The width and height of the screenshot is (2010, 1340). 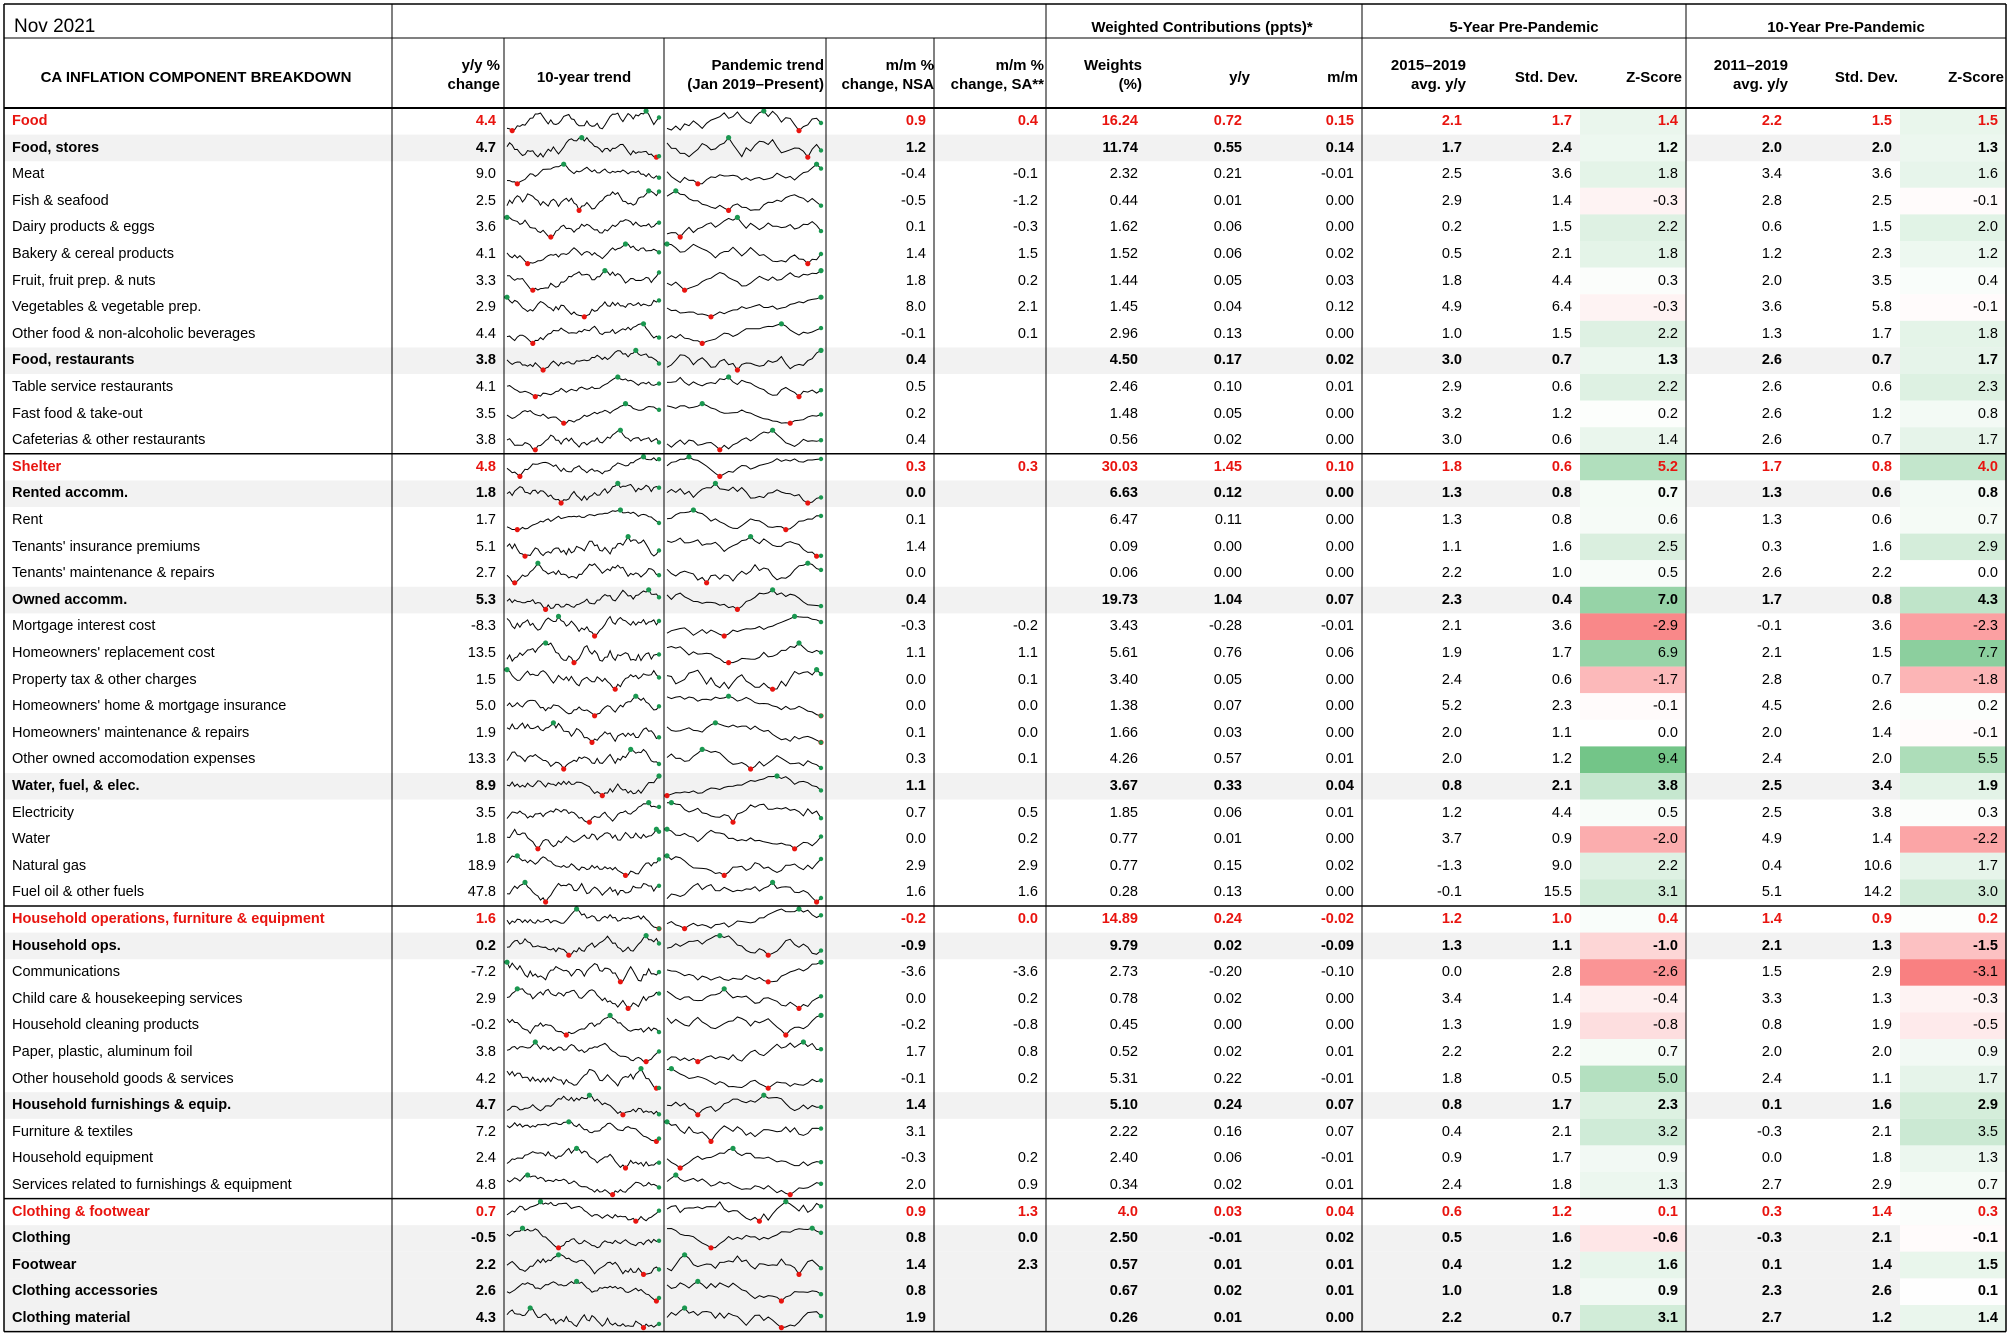 I want to click on cell-weight: 1.66, so click(x=1123, y=732).